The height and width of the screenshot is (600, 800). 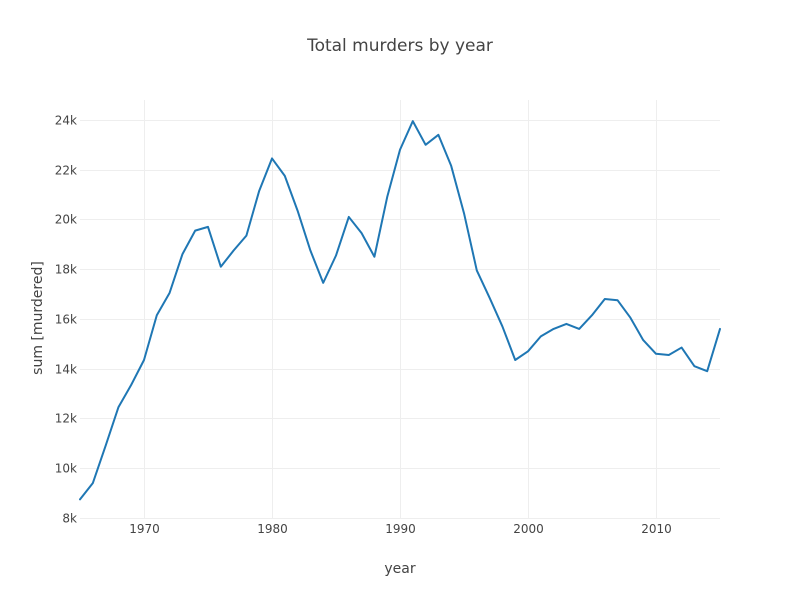 I want to click on y-tick-label: 24k, so click(x=66, y=121).